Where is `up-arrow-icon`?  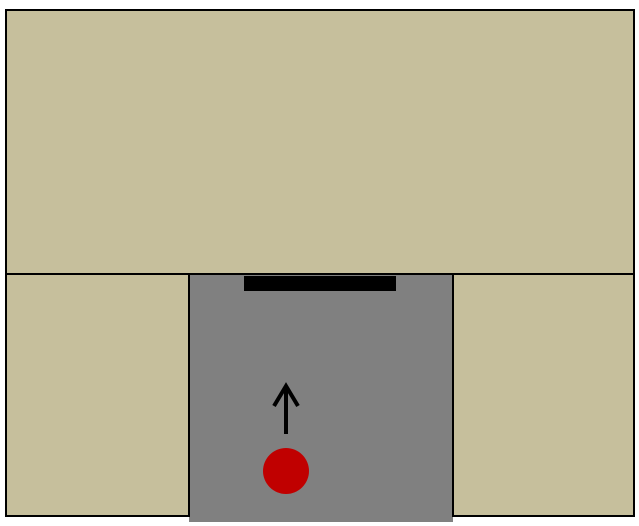 up-arrow-icon is located at coordinates (286, 408).